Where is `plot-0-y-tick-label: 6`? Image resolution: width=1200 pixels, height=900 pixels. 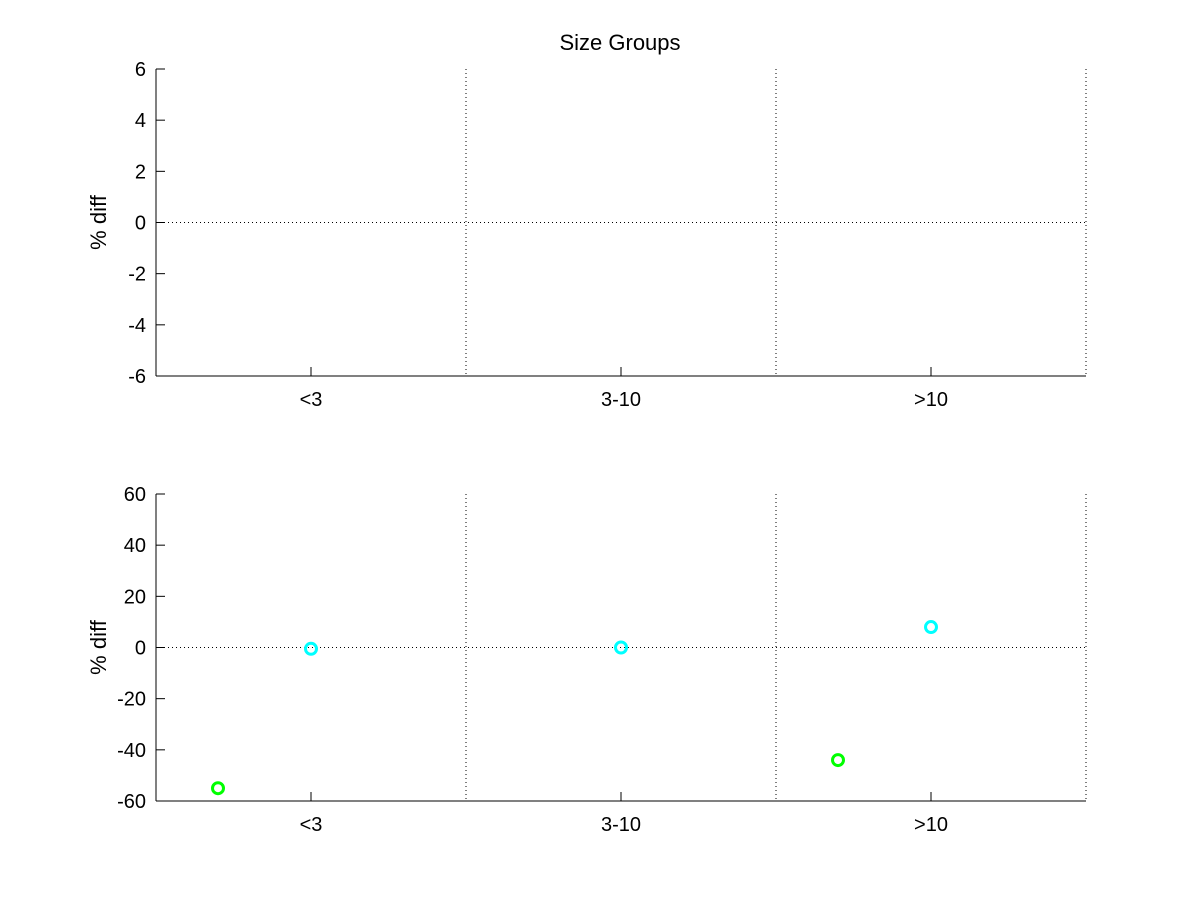 plot-0-y-tick-label: 6 is located at coordinates (140, 70).